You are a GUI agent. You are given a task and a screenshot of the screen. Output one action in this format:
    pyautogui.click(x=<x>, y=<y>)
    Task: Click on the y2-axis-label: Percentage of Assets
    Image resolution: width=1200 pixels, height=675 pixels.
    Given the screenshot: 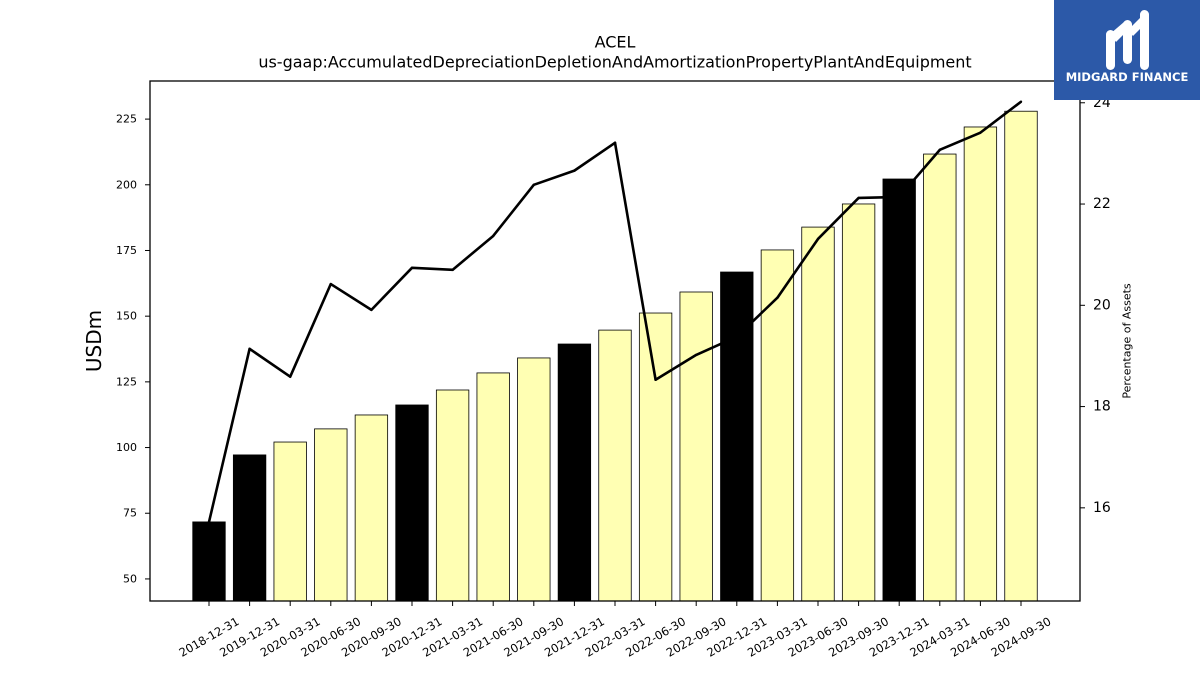 What is the action you would take?
    pyautogui.click(x=1127, y=341)
    